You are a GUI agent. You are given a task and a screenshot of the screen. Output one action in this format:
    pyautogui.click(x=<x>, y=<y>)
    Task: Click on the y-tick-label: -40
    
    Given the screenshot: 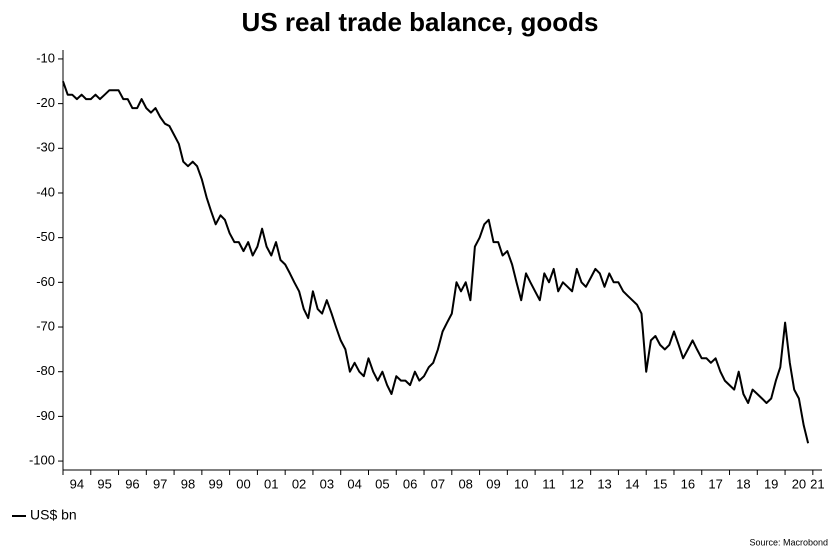 What is the action you would take?
    pyautogui.click(x=45, y=191)
    